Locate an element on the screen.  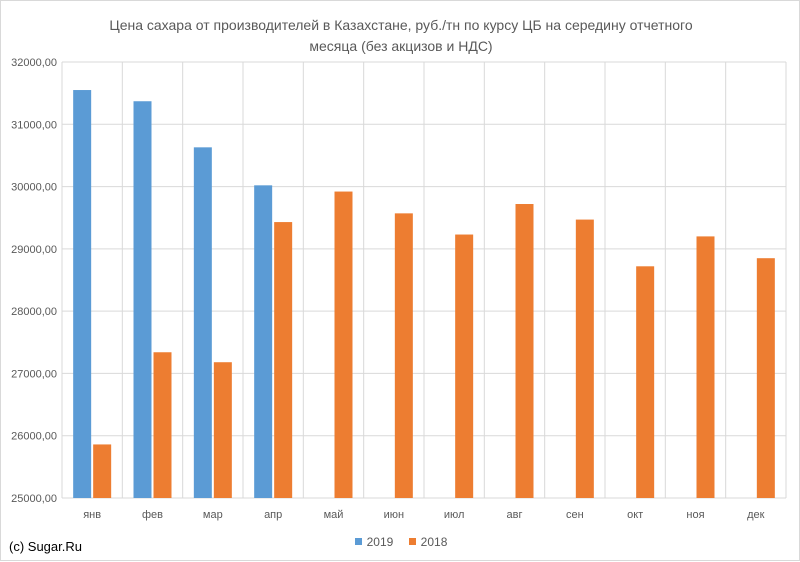
legend-item-2019: 2019 is located at coordinates (374, 541).